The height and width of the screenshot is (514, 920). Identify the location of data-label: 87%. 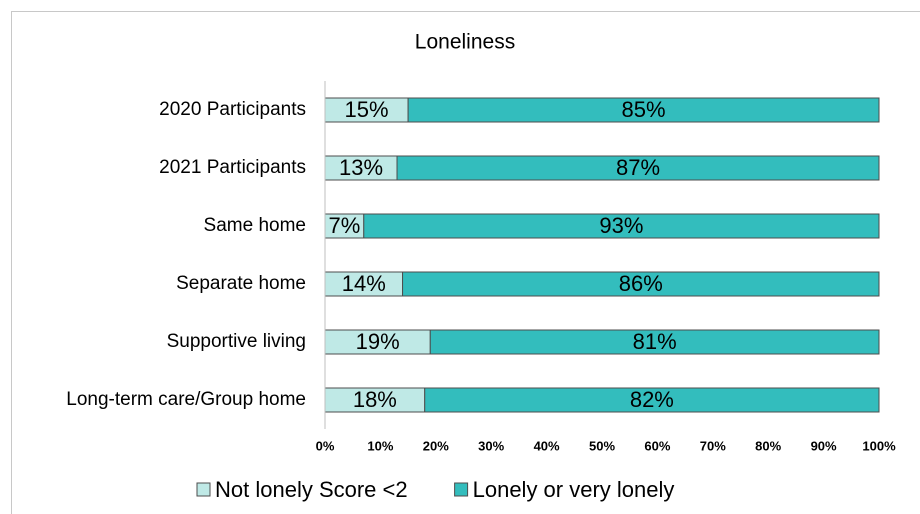
(638, 167).